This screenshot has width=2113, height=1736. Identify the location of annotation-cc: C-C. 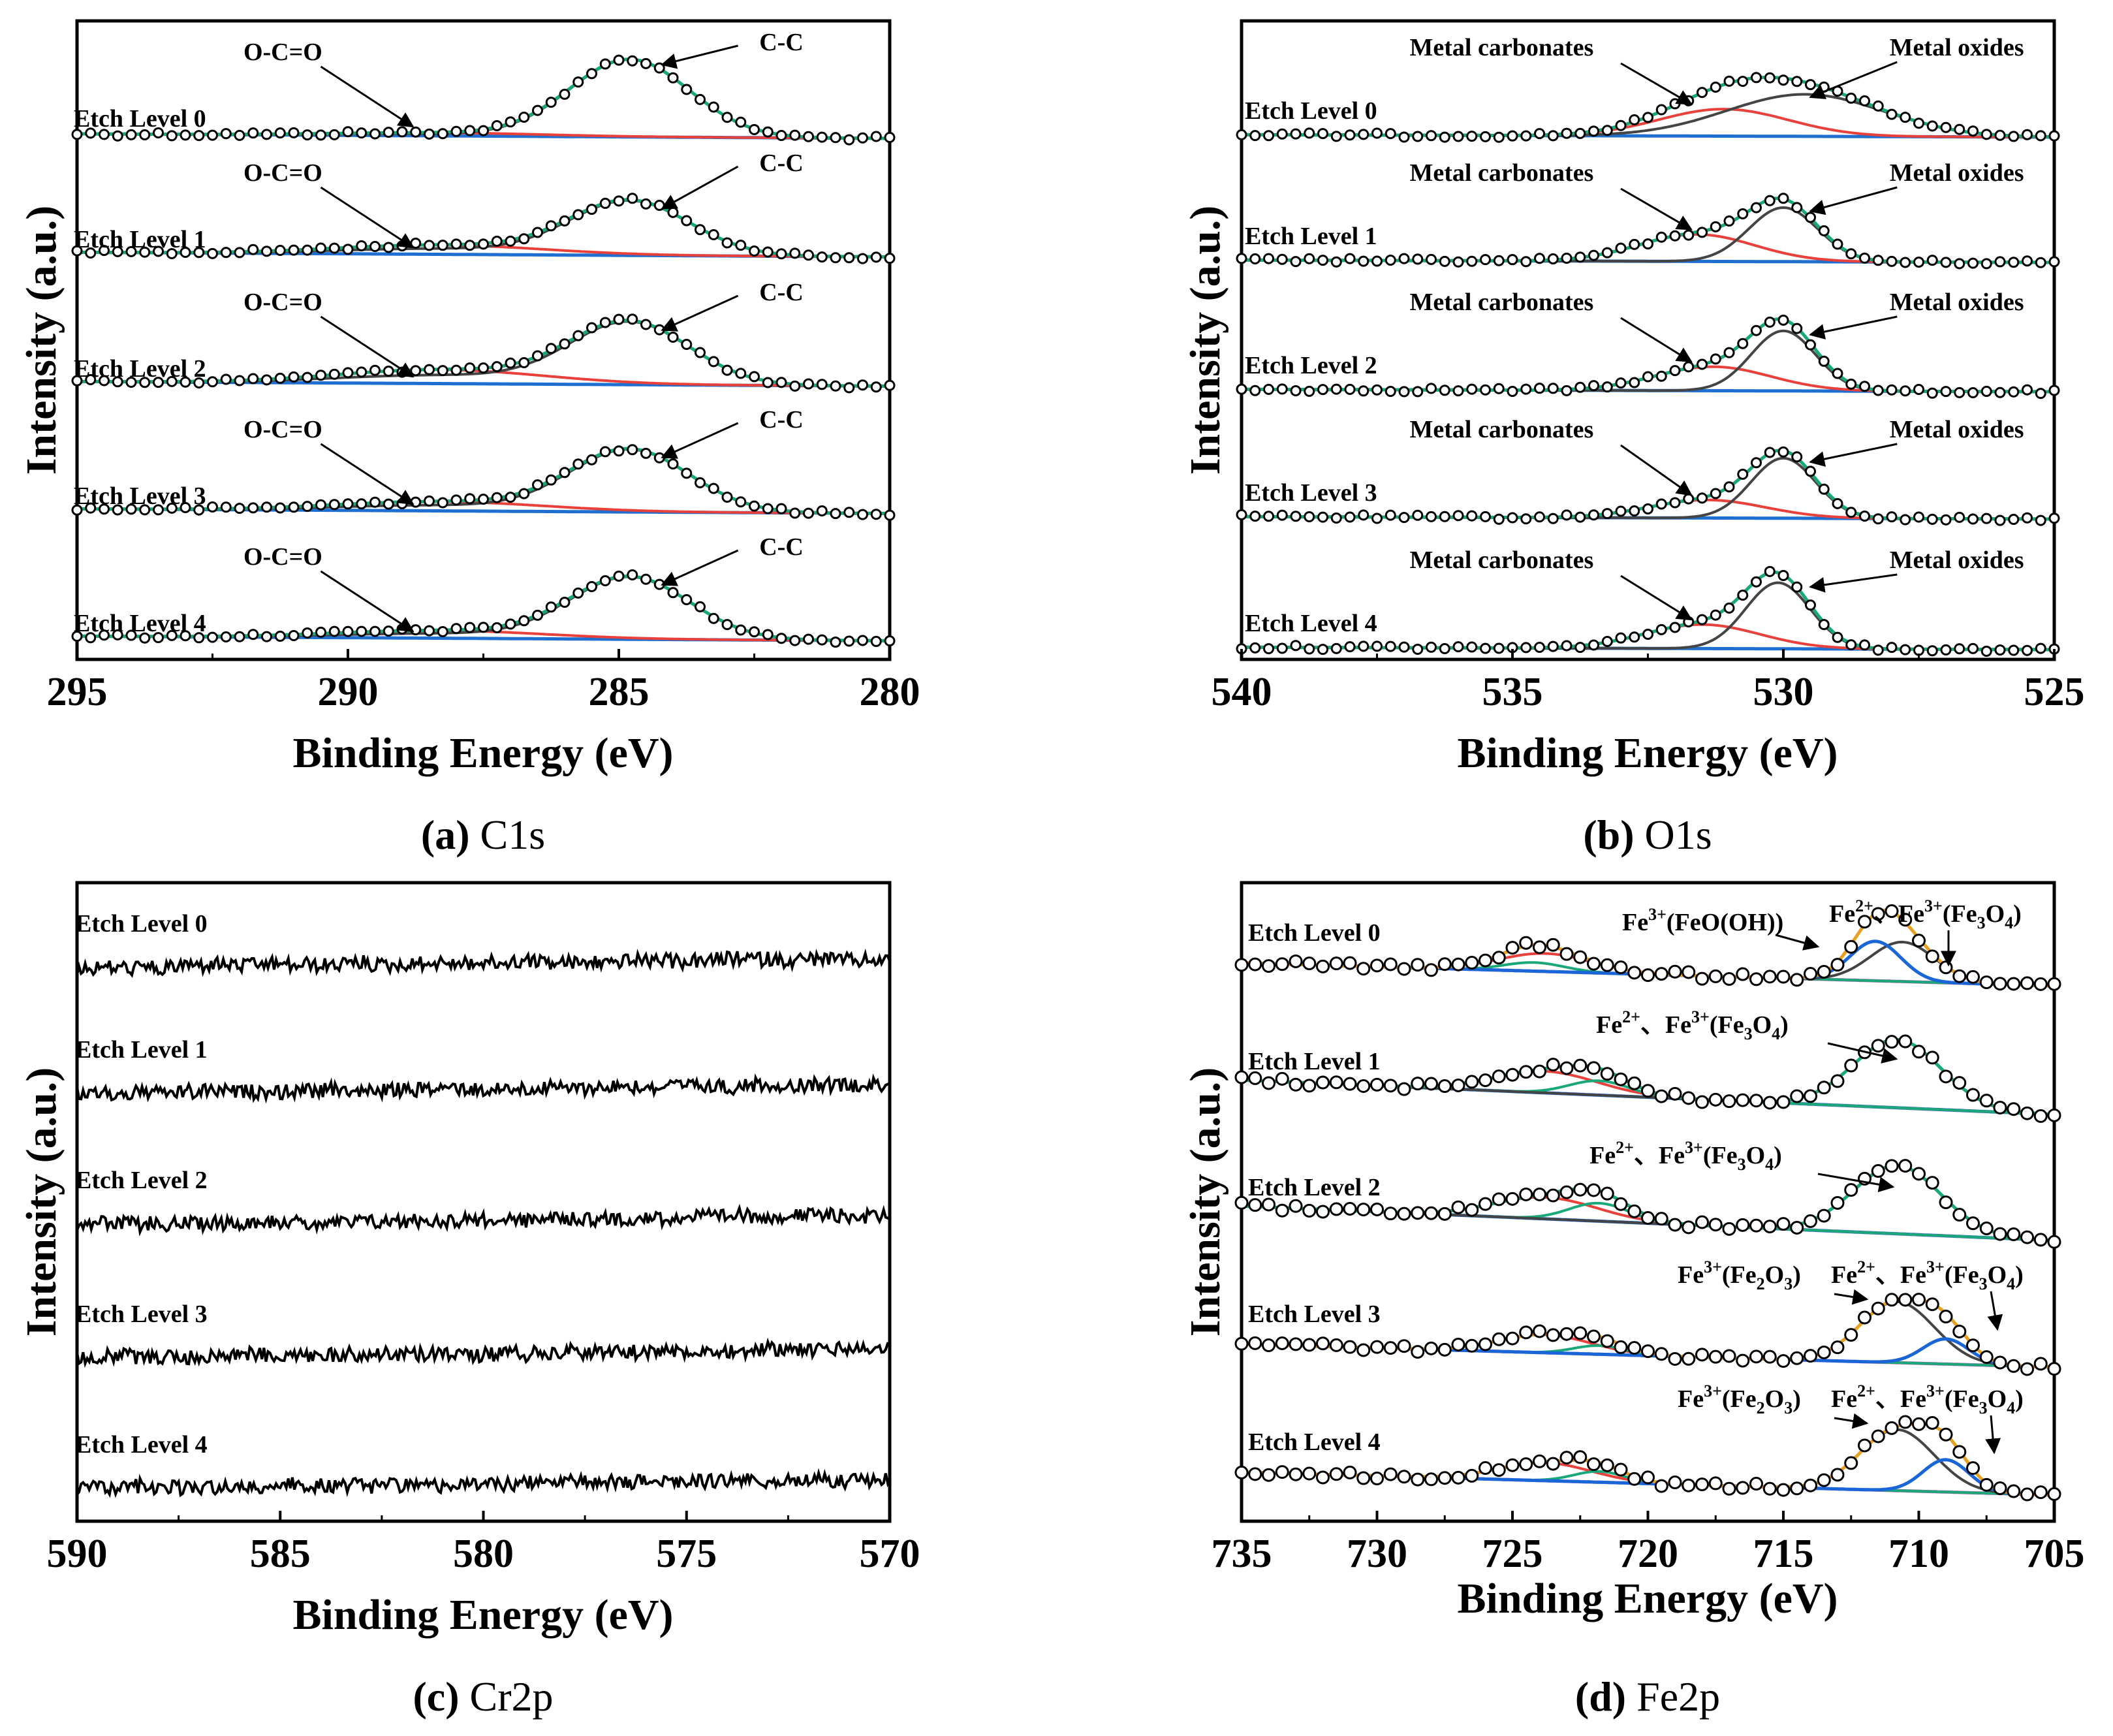
(781, 42).